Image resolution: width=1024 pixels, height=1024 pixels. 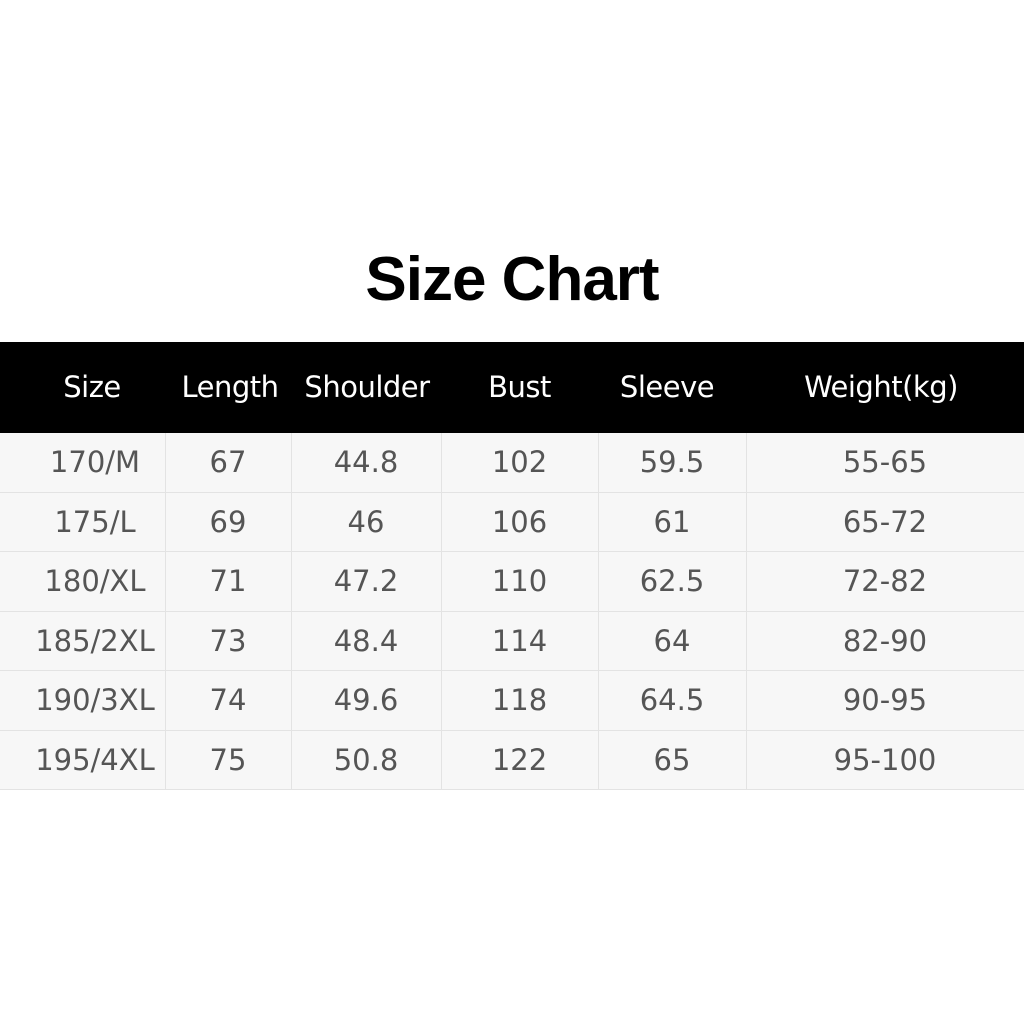 I want to click on header-weight: Weight(kg), so click(x=881, y=387).